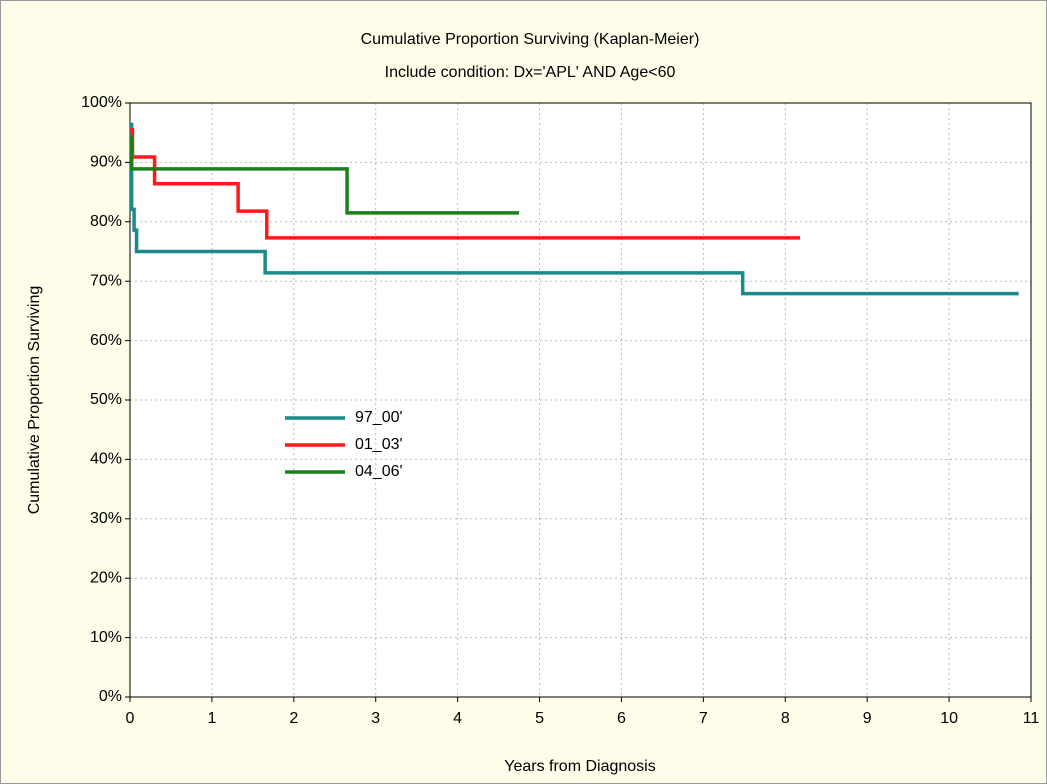 The width and height of the screenshot is (1047, 784). What do you see at coordinates (211, 718) in the screenshot?
I see `x-tick-label: 1` at bounding box center [211, 718].